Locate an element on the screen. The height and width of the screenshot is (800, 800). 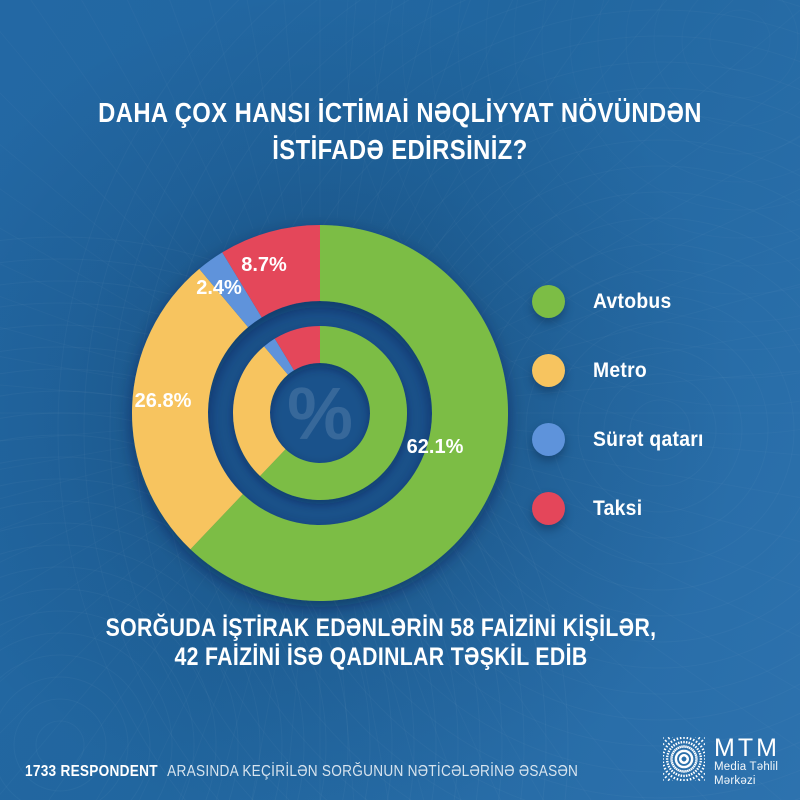
legend-label-metro: Metro is located at coordinates (620, 370).